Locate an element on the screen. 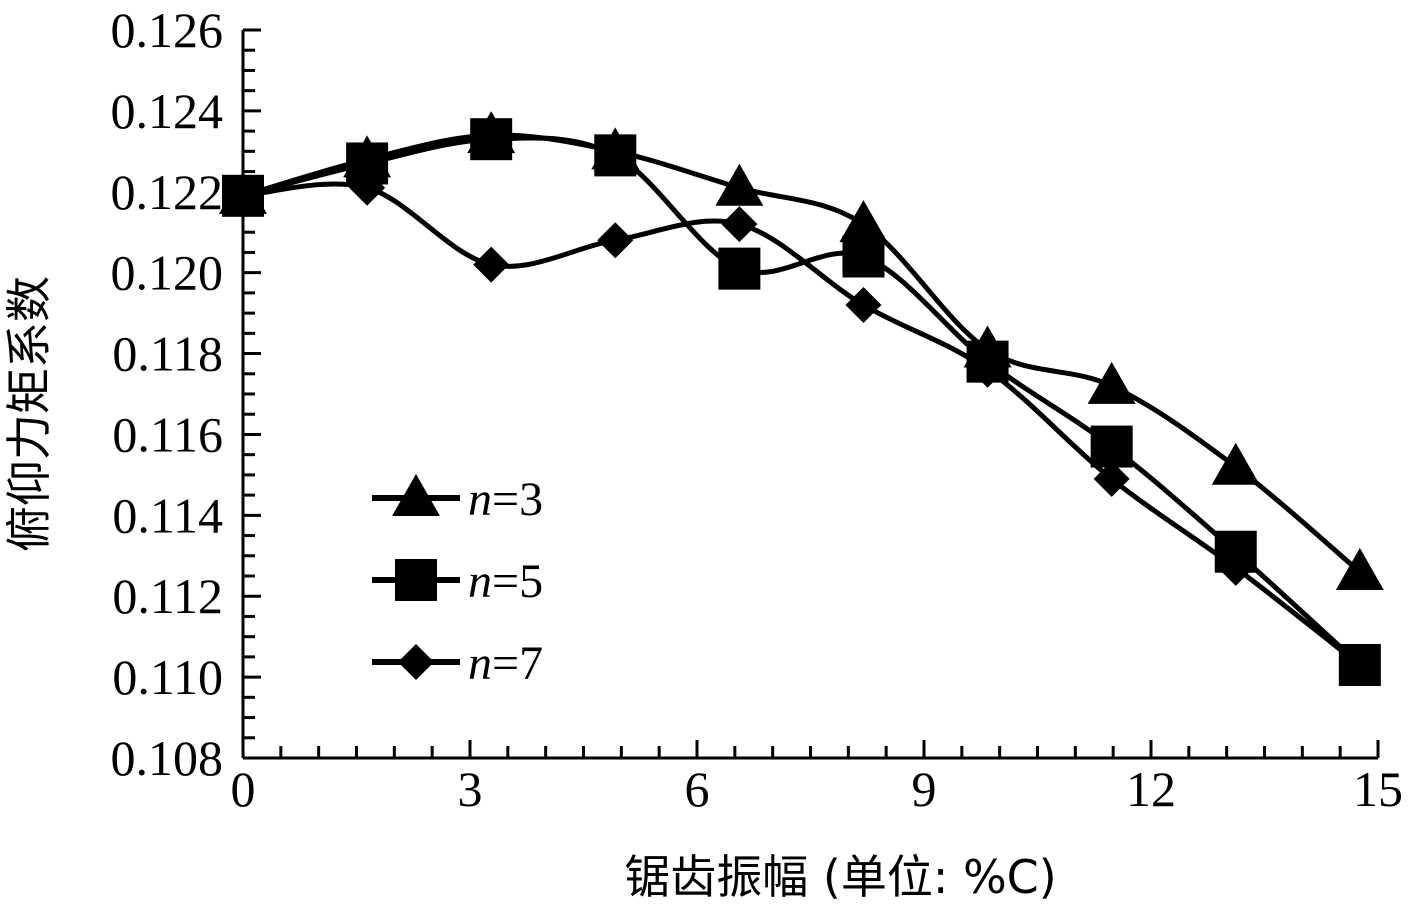 This screenshot has width=1417, height=910. legend-marker-square is located at coordinates (416, 580).